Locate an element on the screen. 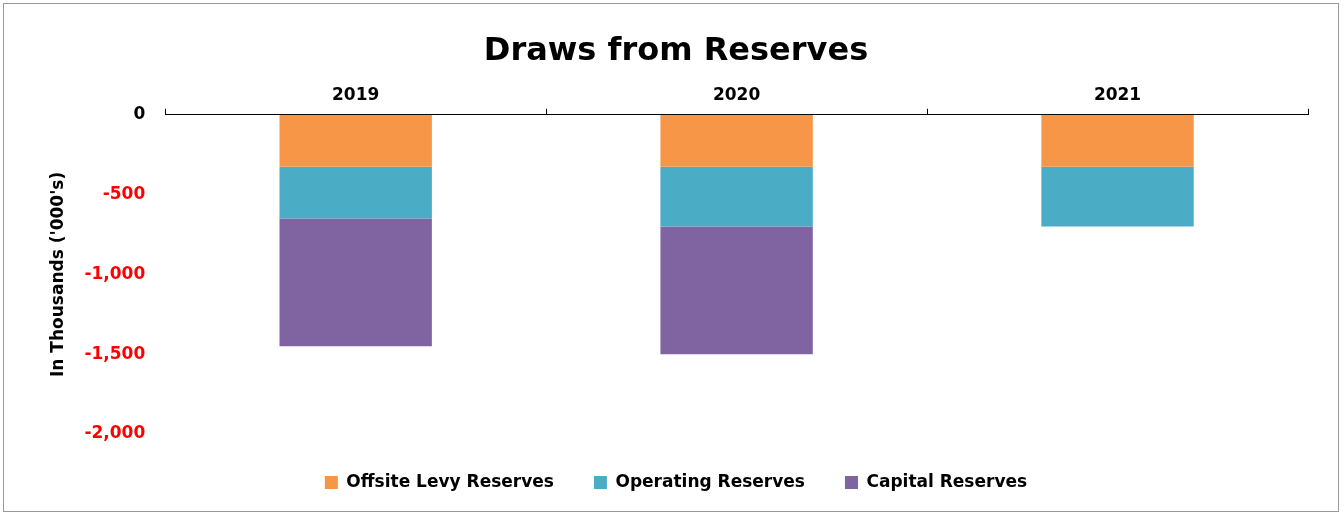 This screenshot has width=1344, height=517. x-tick-label: 2019 is located at coordinates (356, 94).